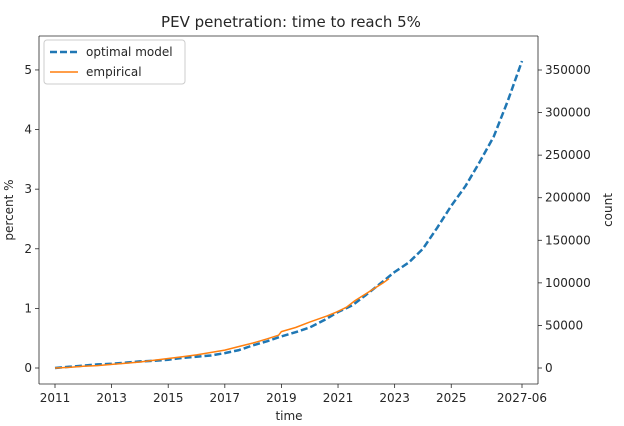 This screenshot has width=624, height=426. Describe the element at coordinates (568, 113) in the screenshot. I see `y-right-tick-label: 300000` at that location.